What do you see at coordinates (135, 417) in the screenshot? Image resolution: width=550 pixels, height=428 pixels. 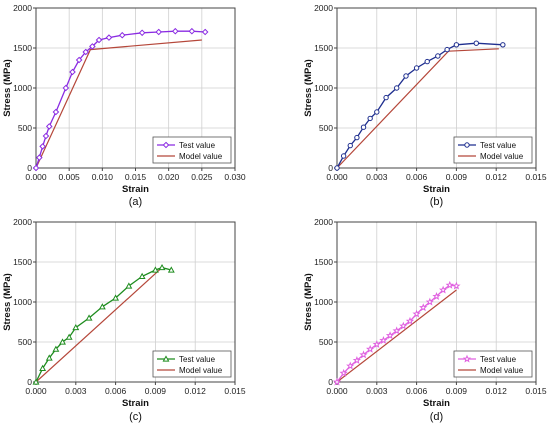 I see `panel-label: (c)` at bounding box center [135, 417].